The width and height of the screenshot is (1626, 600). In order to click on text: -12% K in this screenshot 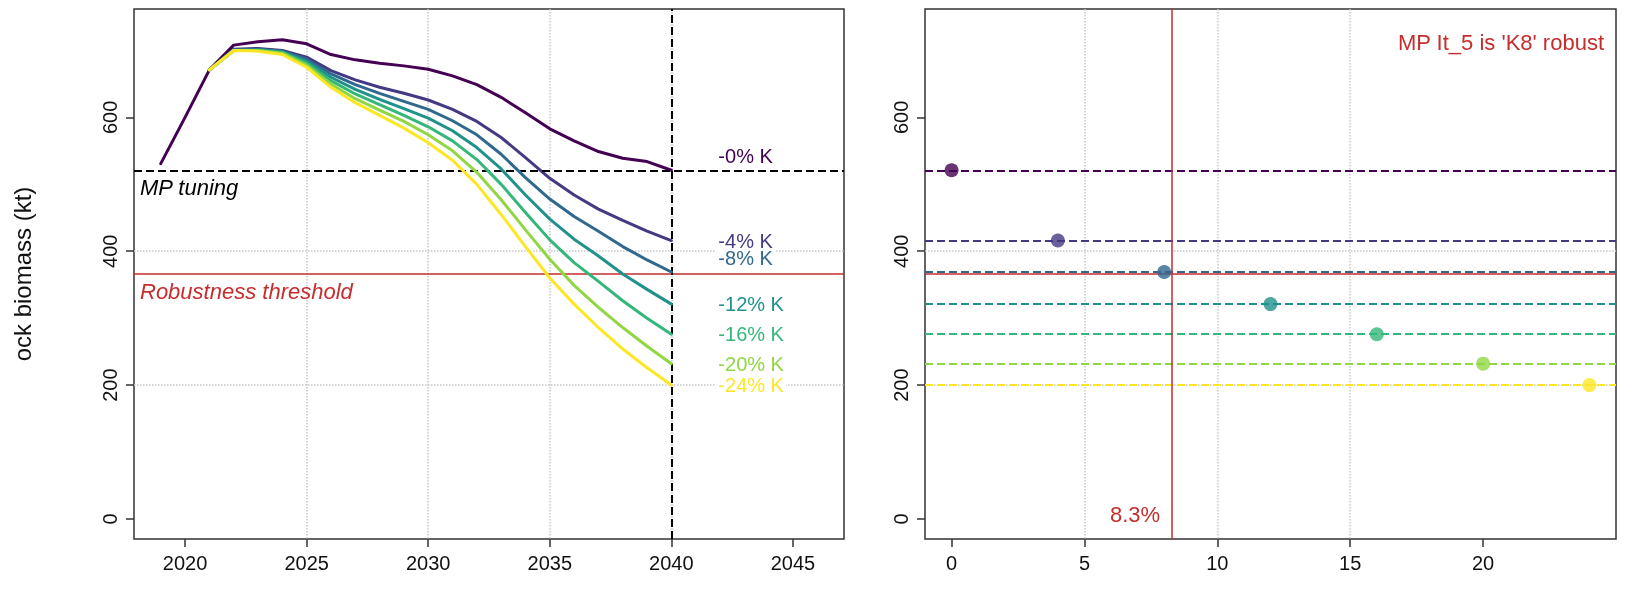, I will do `click(751, 304)`.